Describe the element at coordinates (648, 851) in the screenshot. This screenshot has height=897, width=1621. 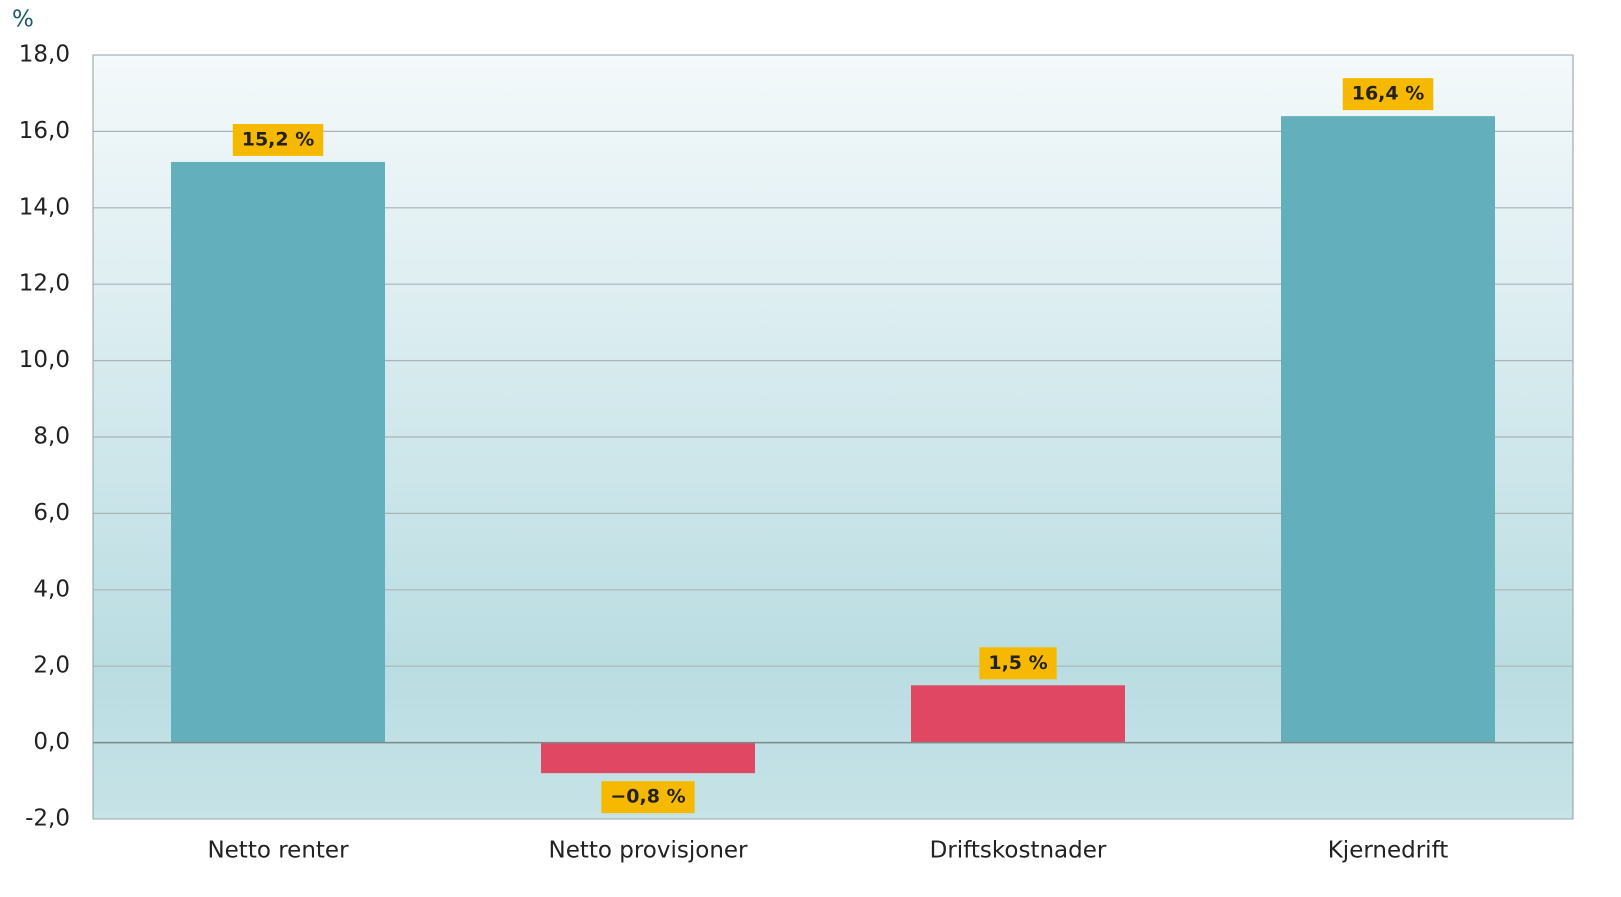
I see `x-tick-label: Netto provisjoner` at that location.